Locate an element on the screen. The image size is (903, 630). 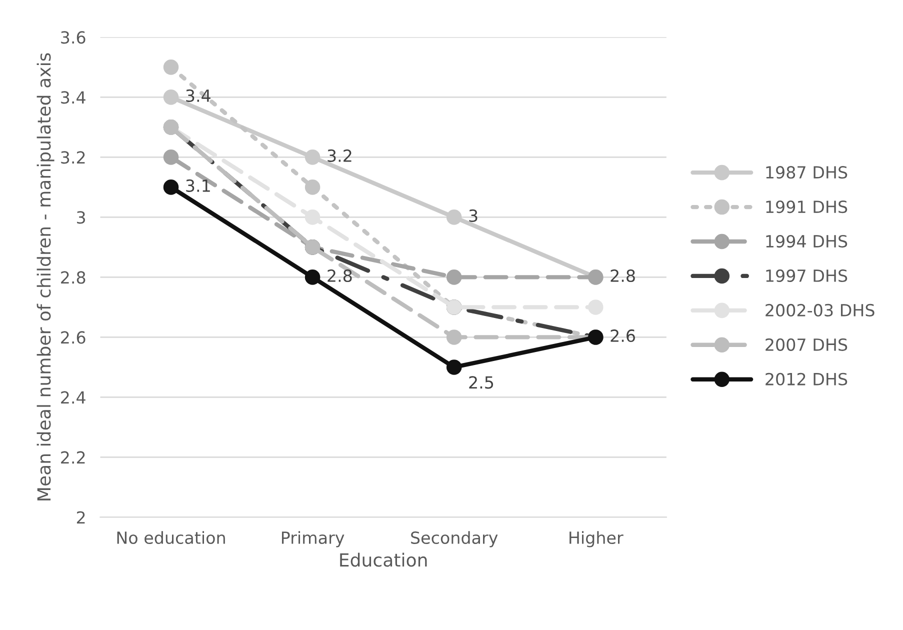
legend-label: 2007 DHS is located at coordinates (807, 344).